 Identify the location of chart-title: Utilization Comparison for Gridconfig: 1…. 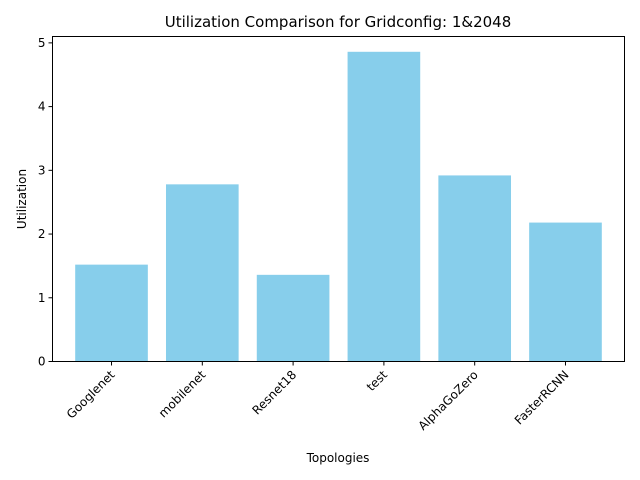
(338, 22).